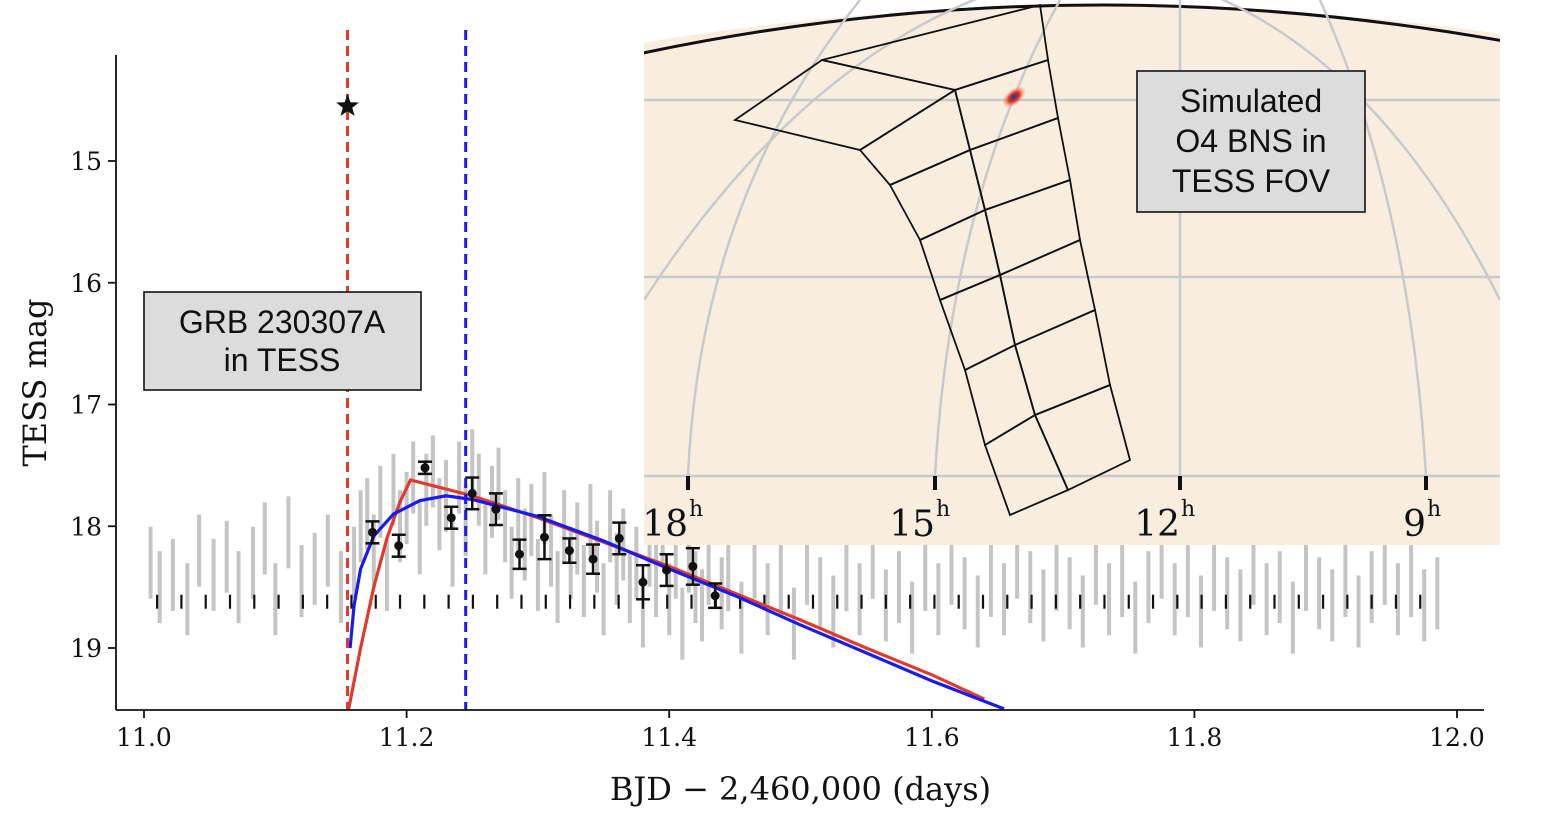  What do you see at coordinates (86, 161) in the screenshot?
I see `y-tick-label: 15` at bounding box center [86, 161].